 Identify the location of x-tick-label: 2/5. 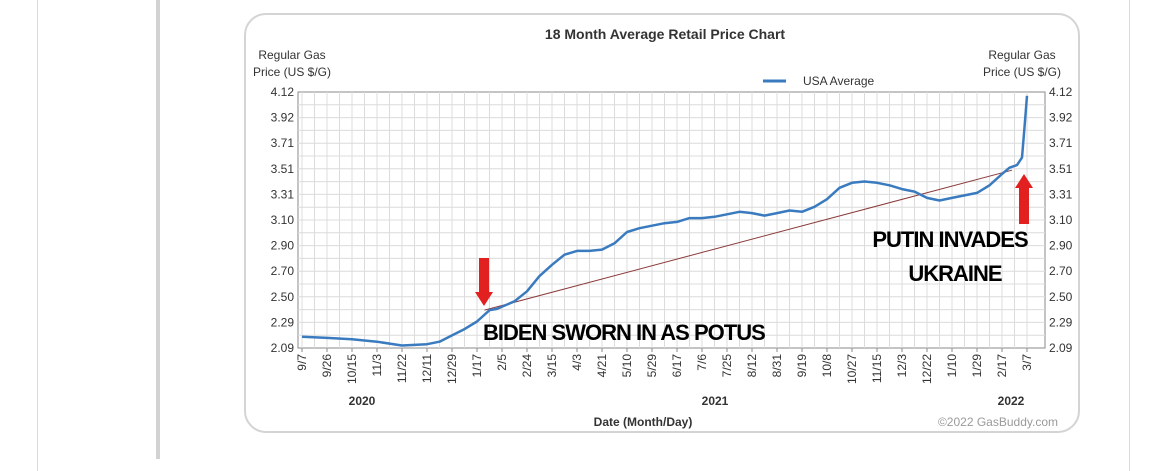
(502, 362).